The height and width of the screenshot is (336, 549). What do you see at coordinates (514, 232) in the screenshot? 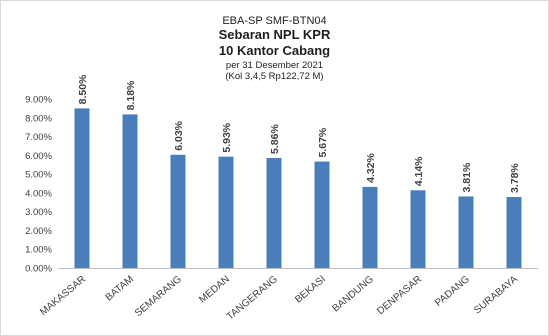
I see `bar-surabaya` at bounding box center [514, 232].